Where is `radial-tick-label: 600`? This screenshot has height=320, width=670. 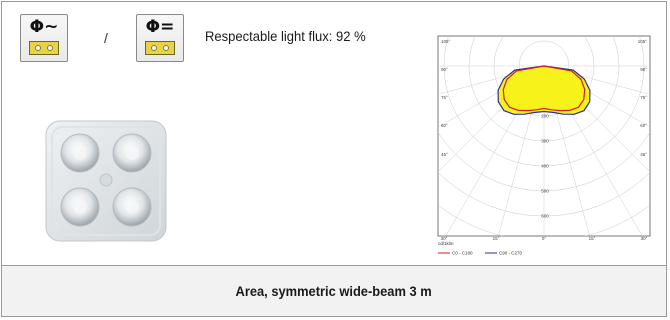
radial-tick-label: 600 is located at coordinates (545, 216).